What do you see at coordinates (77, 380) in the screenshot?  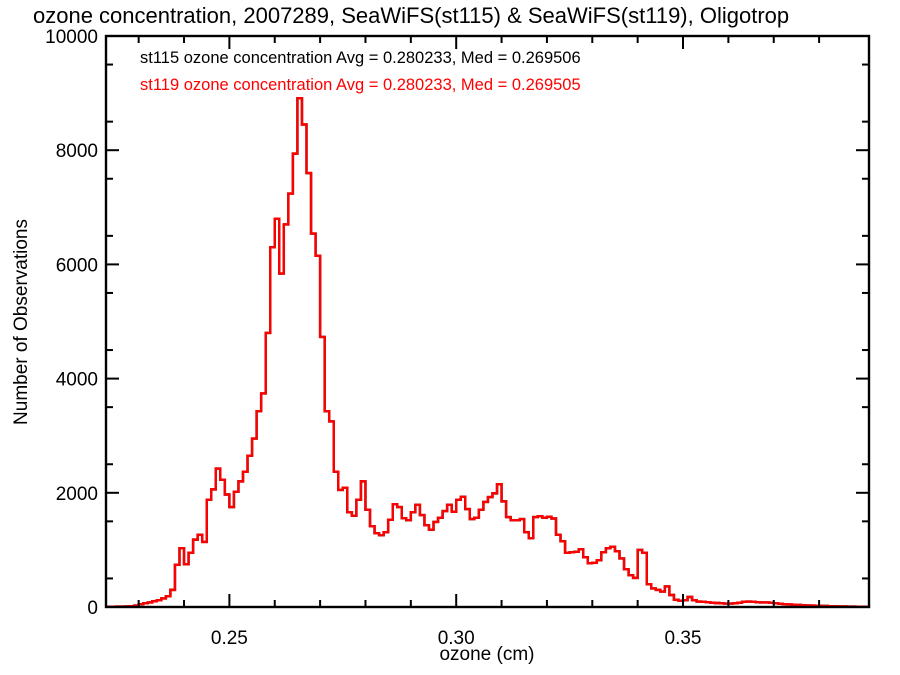 I see `y-tick-label: 4000` at bounding box center [77, 380].